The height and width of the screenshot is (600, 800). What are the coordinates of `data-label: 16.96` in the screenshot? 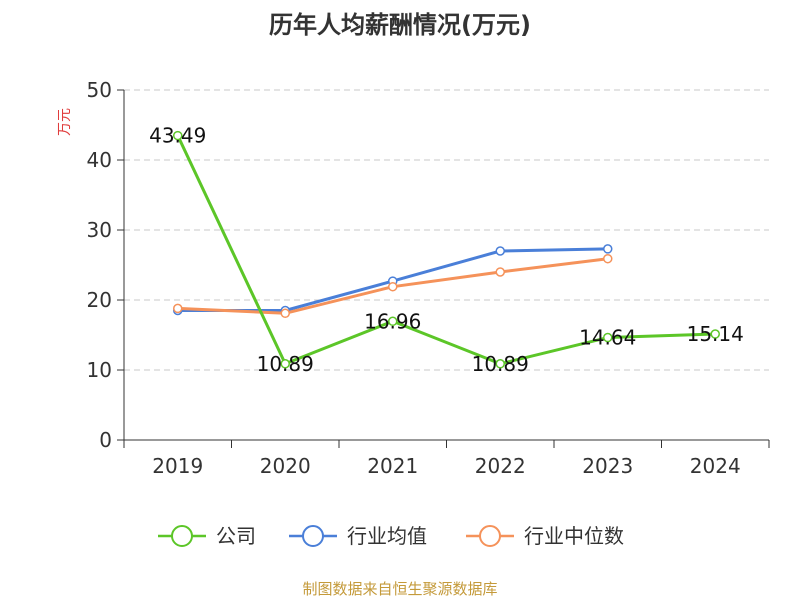 It's located at (392, 321).